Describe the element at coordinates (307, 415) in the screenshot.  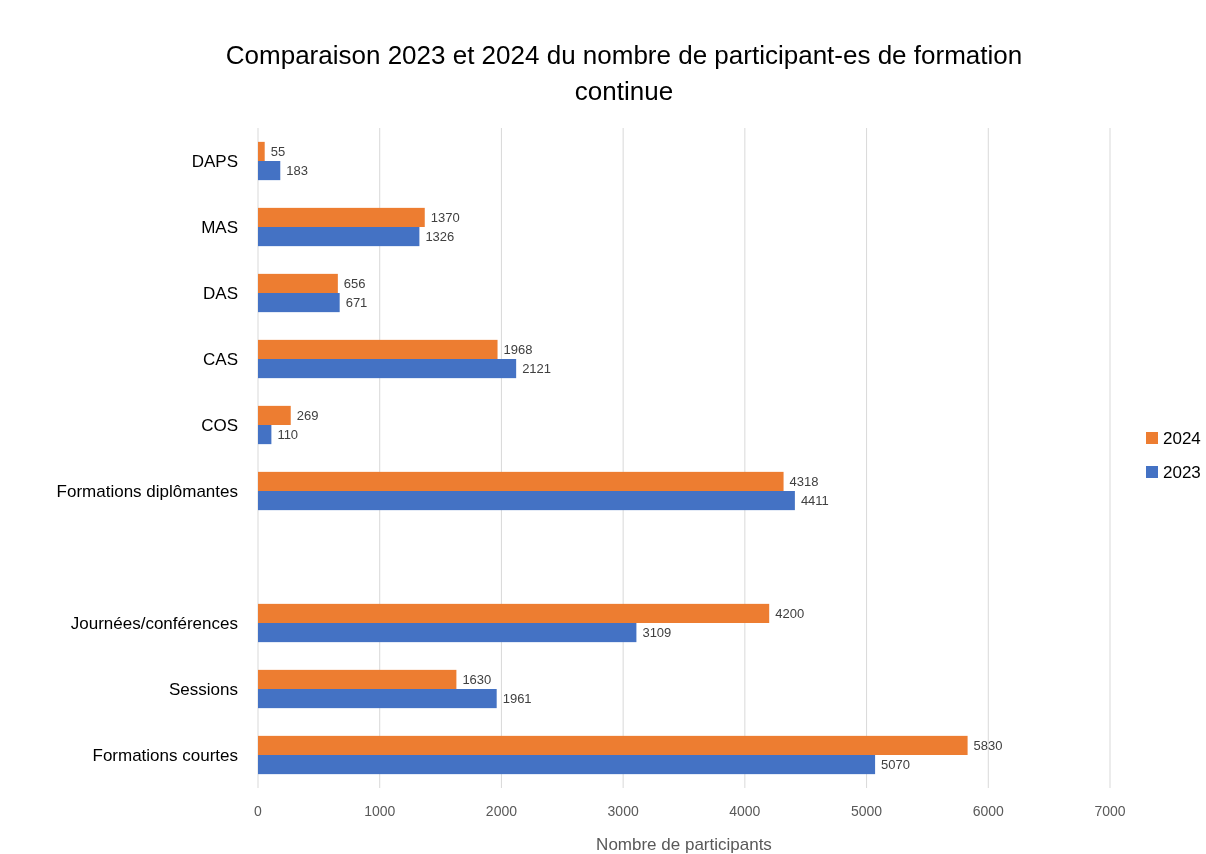
I see `data-label: 269` at that location.